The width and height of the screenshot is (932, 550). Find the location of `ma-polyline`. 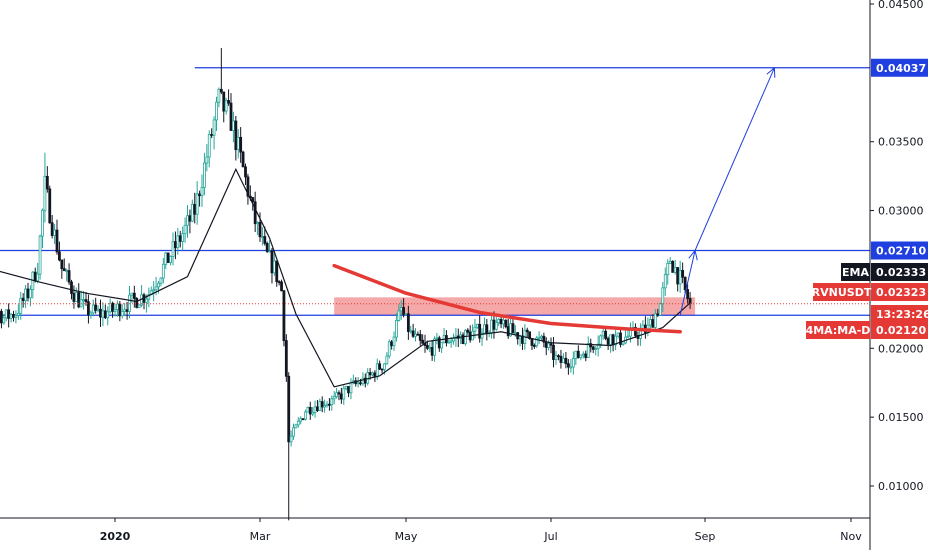

ma-polyline is located at coordinates (507, 298).